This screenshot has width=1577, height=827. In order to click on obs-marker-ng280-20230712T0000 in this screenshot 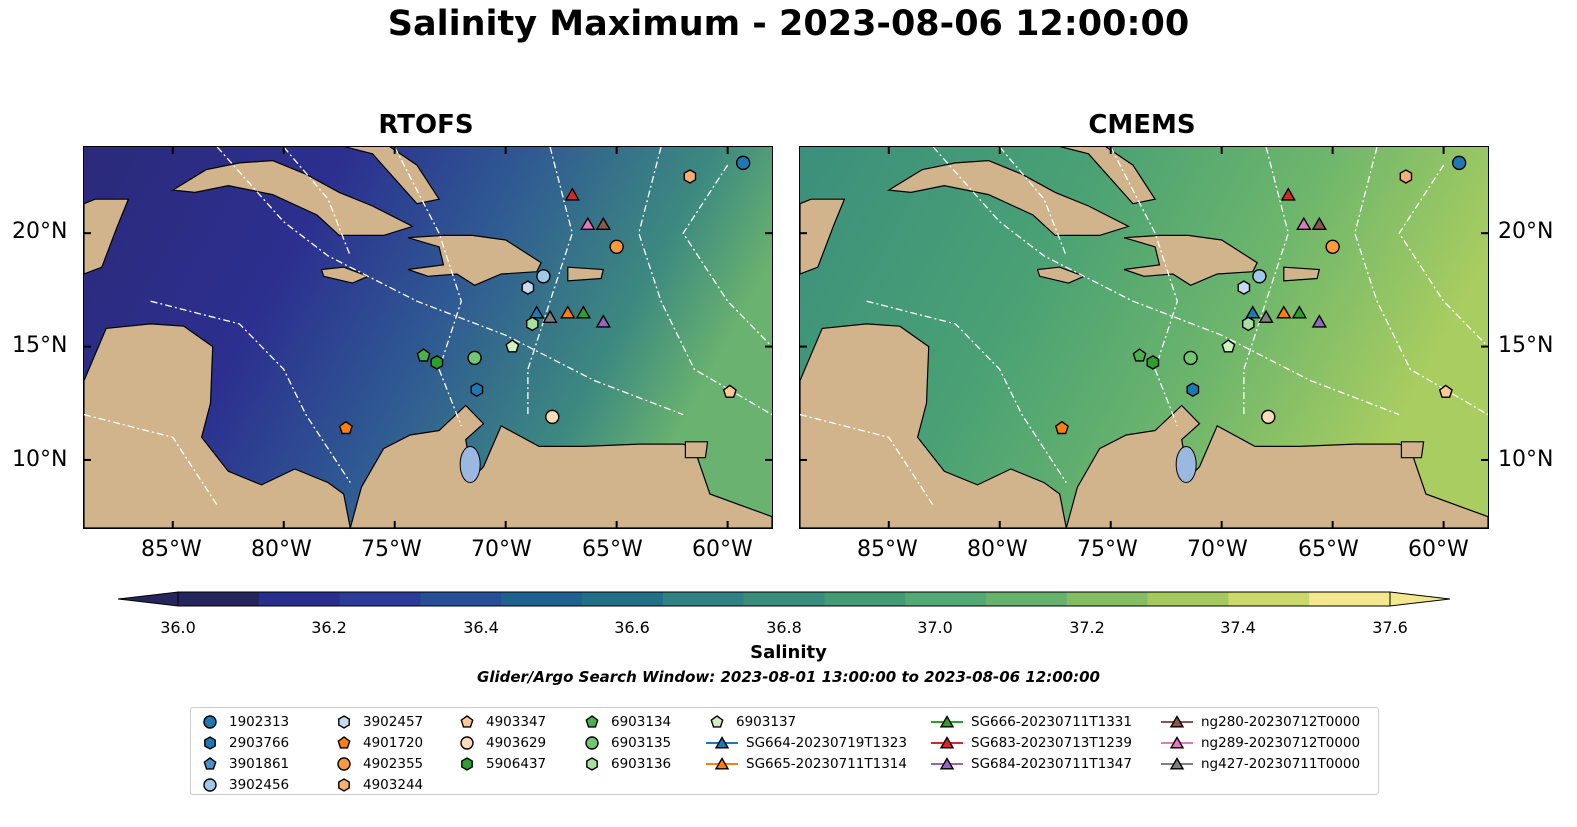, I will do `click(1319, 223)`.